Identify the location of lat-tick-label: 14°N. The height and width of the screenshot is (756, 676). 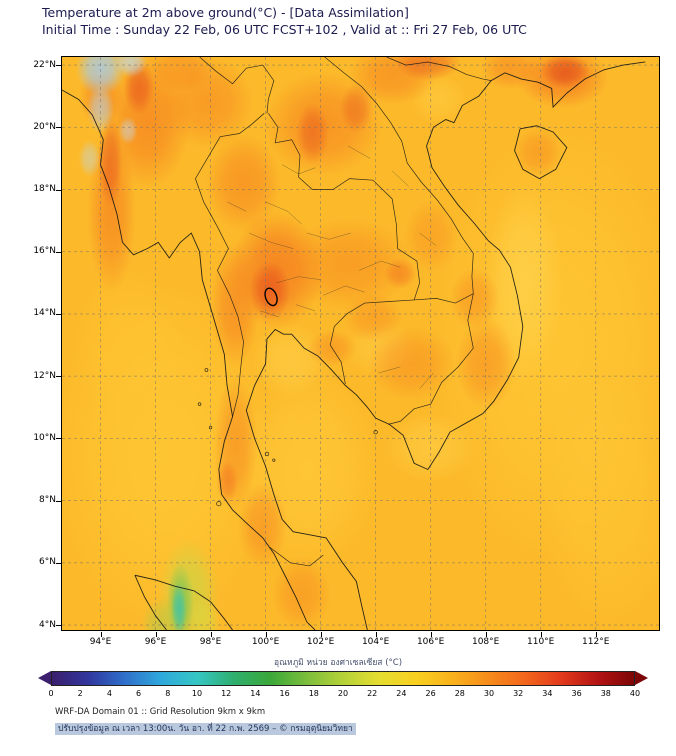
(44, 313).